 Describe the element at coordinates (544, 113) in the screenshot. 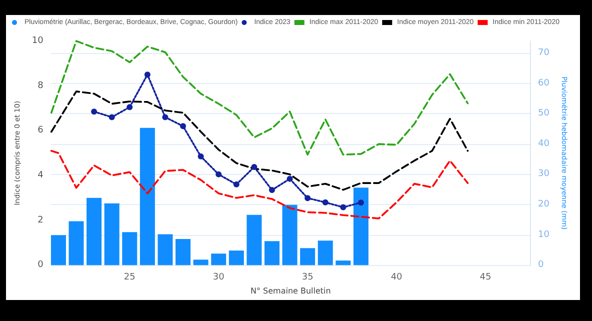

I see `y2-tick-label: 50` at that location.